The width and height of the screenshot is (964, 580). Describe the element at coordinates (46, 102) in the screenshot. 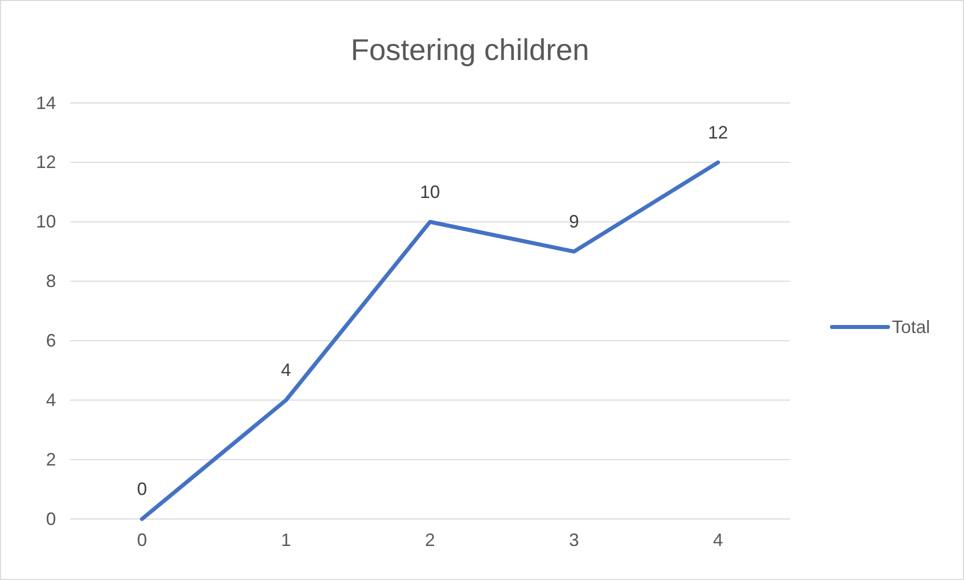

I see `y-tick-label: 14` at that location.